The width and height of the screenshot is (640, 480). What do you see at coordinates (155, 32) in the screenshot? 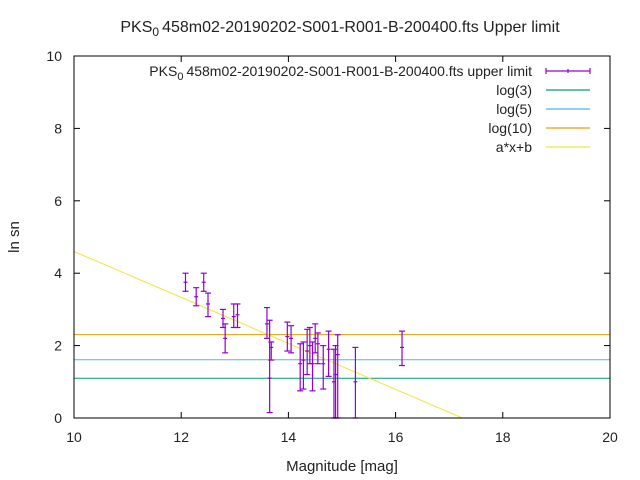
I see `chart-title-sub: 0` at bounding box center [155, 32].